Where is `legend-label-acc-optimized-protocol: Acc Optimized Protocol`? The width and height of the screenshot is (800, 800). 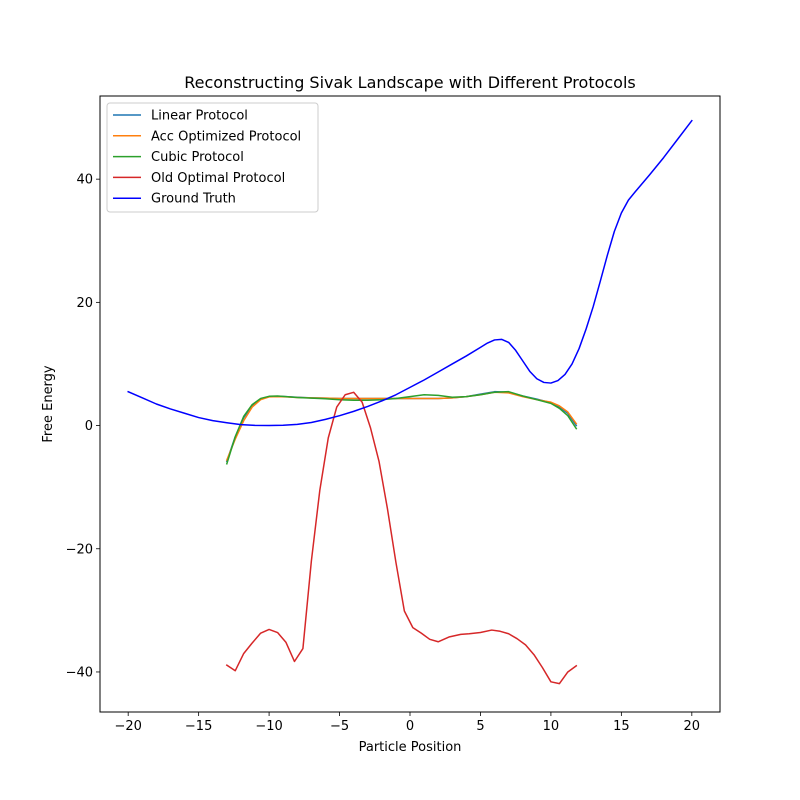
legend-label-acc-optimized-protocol: Acc Optimized Protocol is located at coordinates (226, 136).